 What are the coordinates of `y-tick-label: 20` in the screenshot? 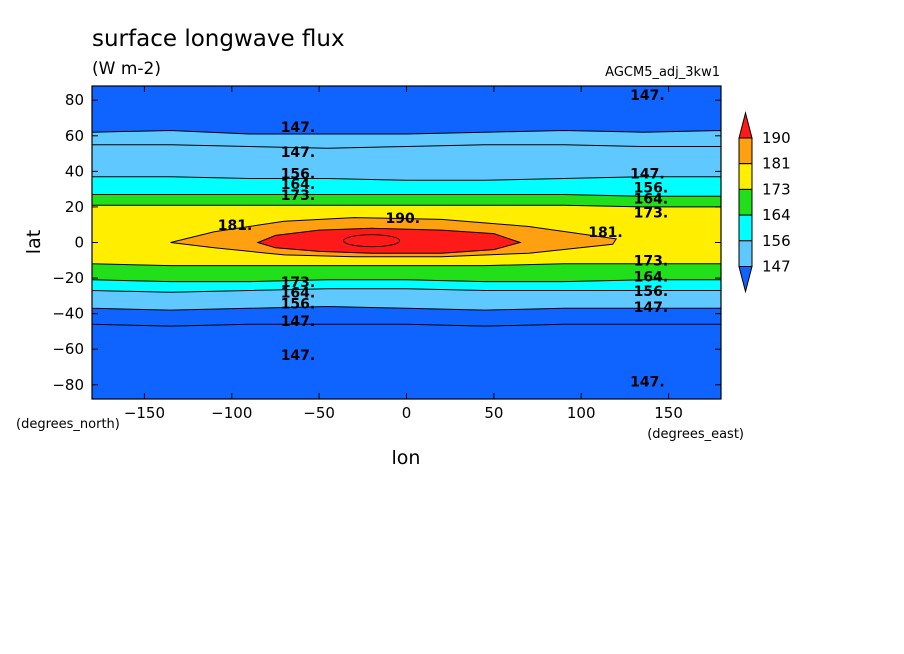 It's located at (74, 207).